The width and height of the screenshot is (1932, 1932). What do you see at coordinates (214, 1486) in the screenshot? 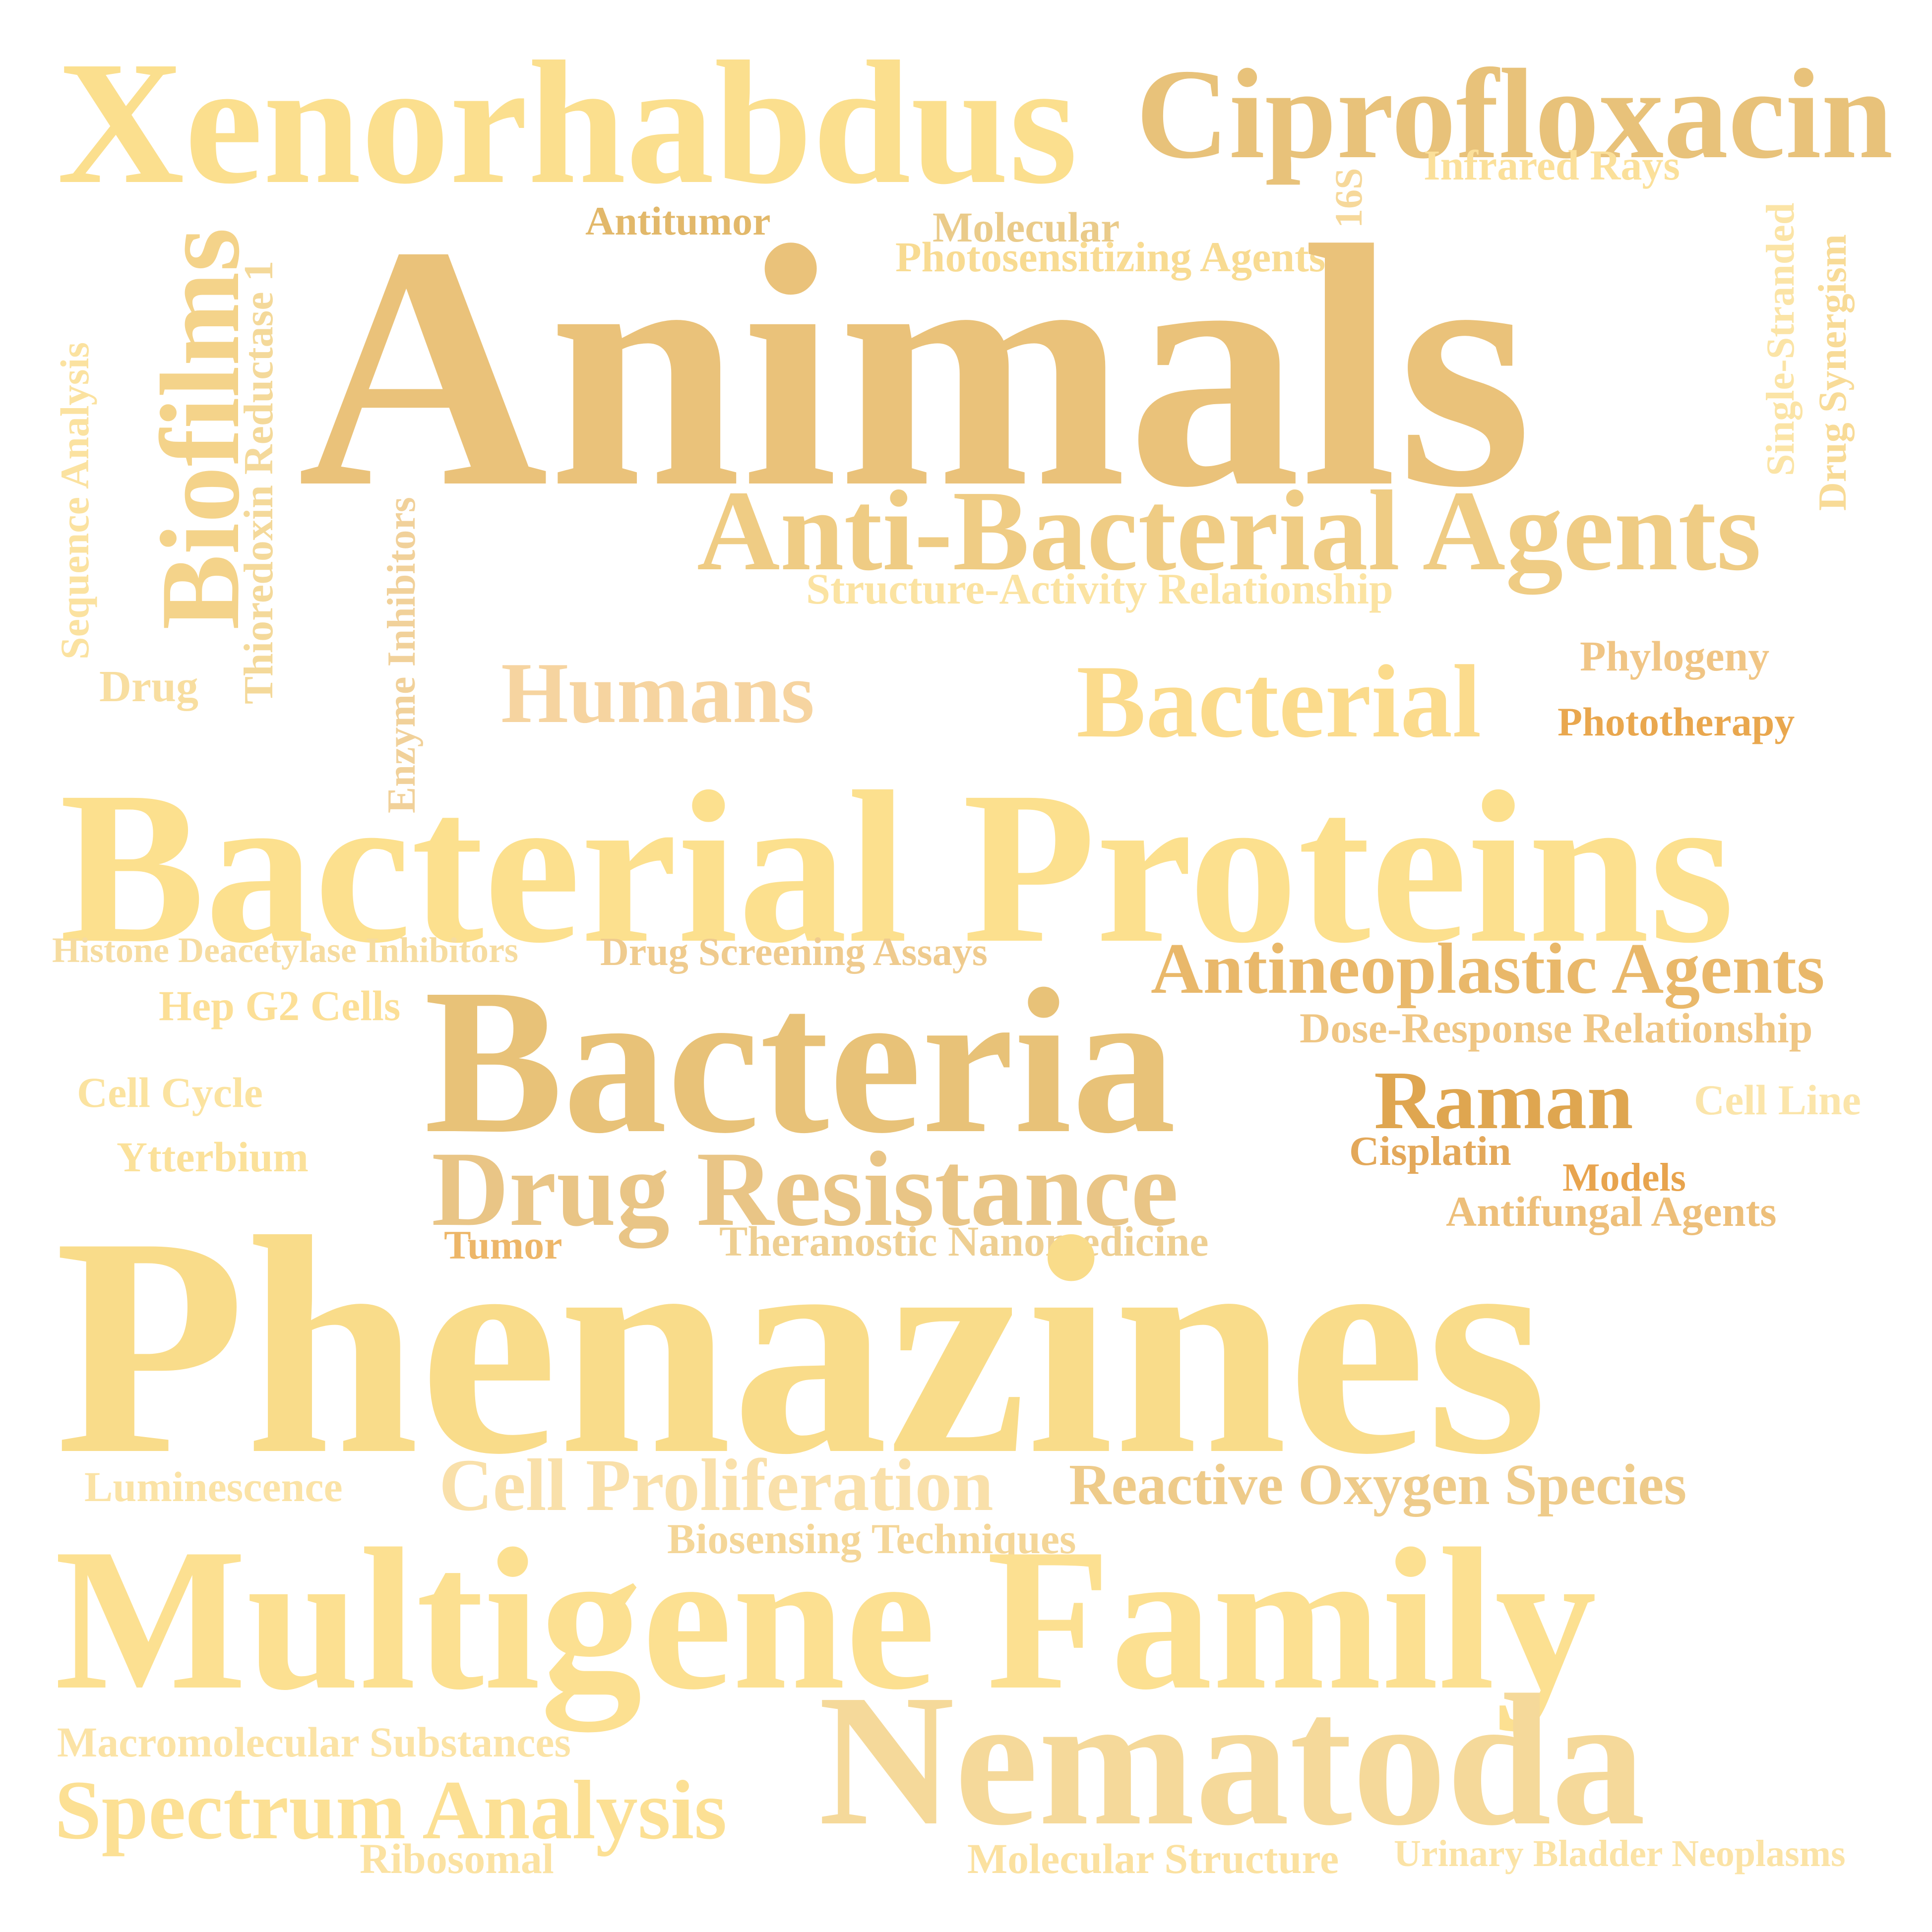
I see `word-luminescence: Luminescence` at bounding box center [214, 1486].